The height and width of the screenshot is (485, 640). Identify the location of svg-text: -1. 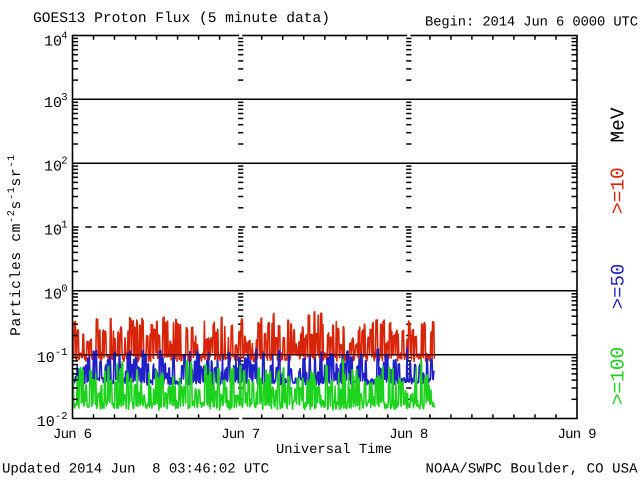
(61, 353).